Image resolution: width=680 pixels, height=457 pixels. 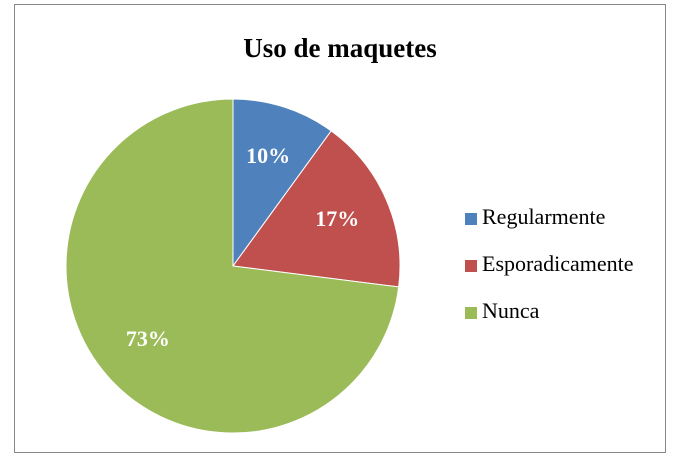 I want to click on data-label: 10%, so click(x=268, y=155).